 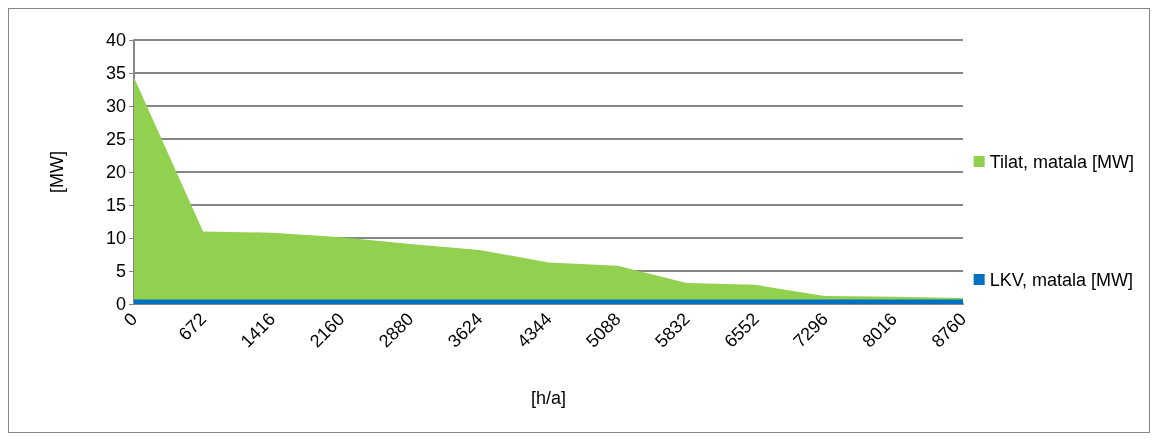 I want to click on y-tick-label: 20, so click(x=115, y=172).